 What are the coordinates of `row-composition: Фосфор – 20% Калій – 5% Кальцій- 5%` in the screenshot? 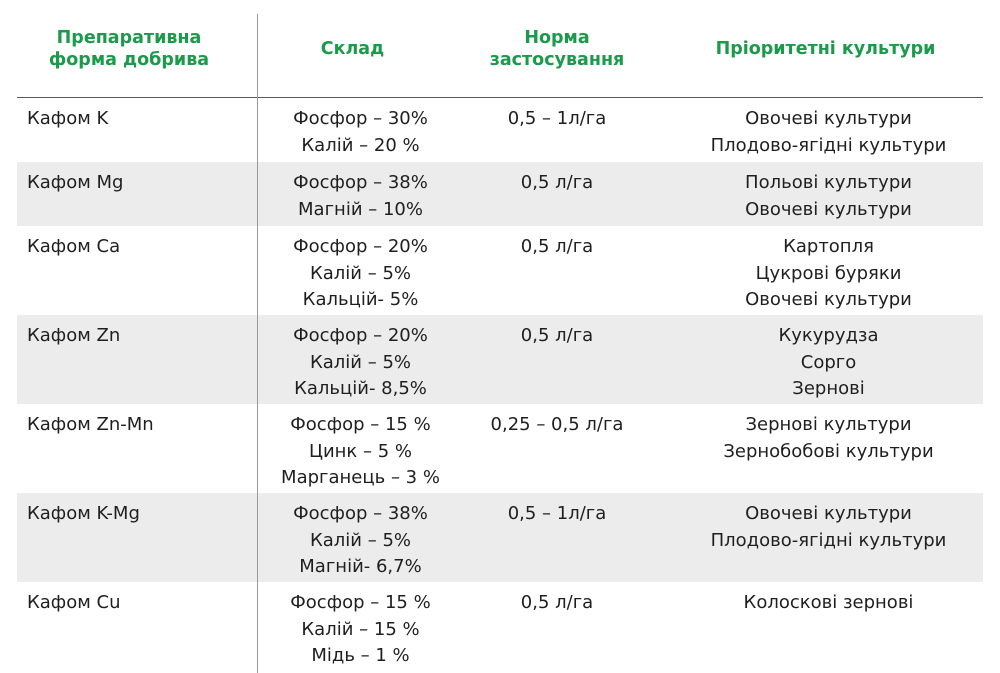 It's located at (348, 270).